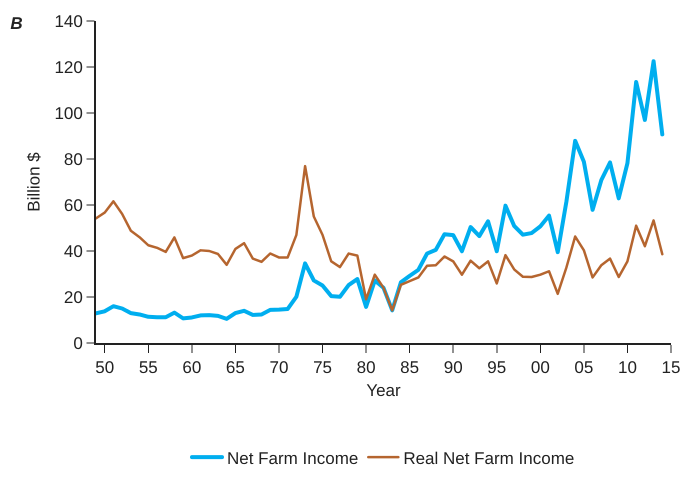  I want to click on y-tick-label: 120, so click(68, 67).